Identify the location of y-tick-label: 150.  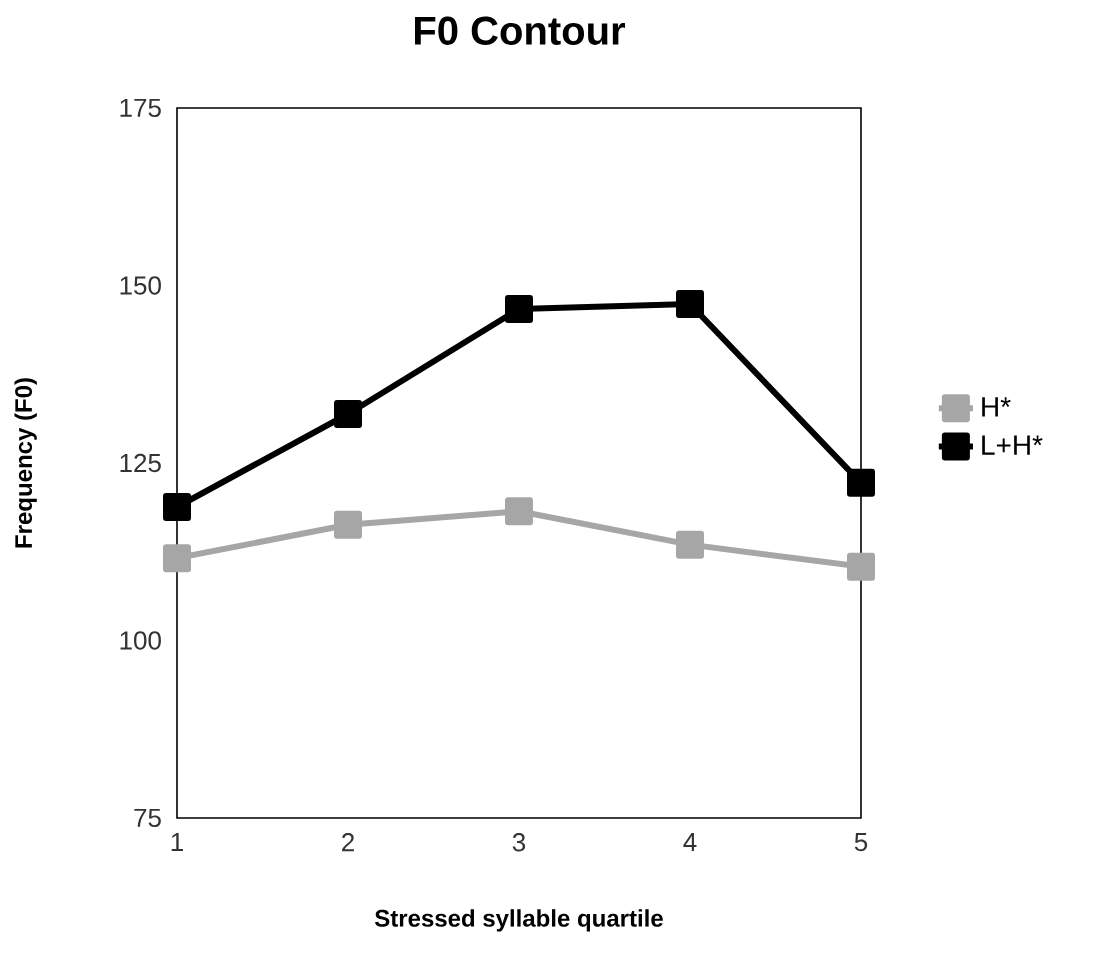
(140, 285).